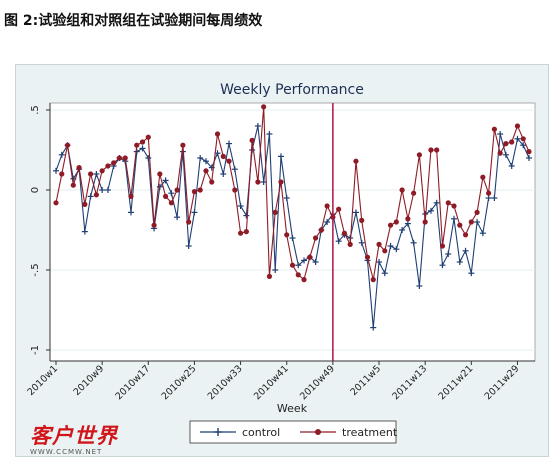 The height and width of the screenshot is (473, 560). I want to click on legend-treatment-marker, so click(318, 432).